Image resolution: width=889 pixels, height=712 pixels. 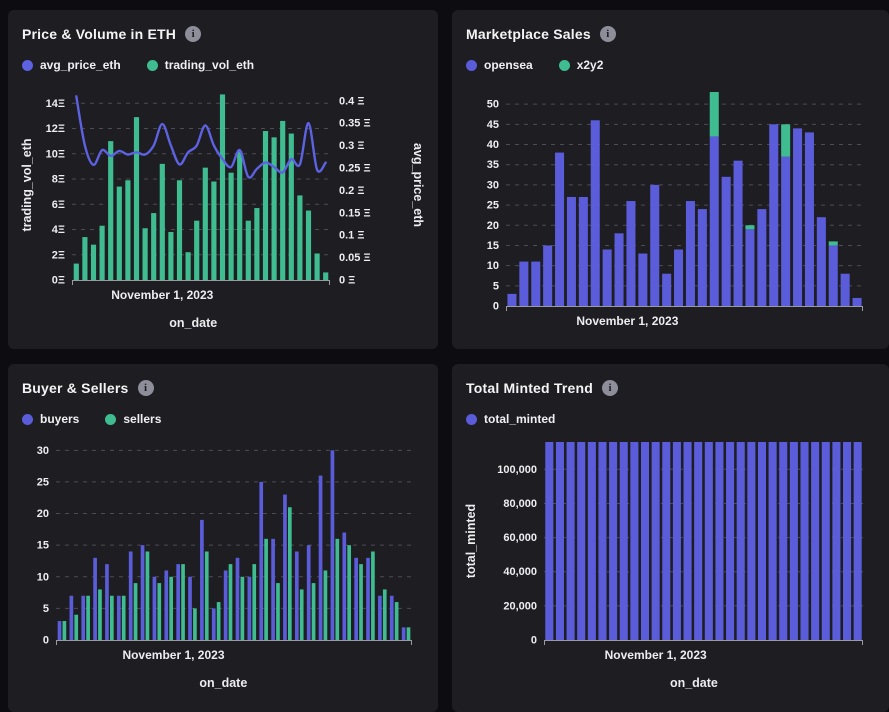 I want to click on legend-item-avg_price_eth: avg_price_eth, so click(x=71, y=65).